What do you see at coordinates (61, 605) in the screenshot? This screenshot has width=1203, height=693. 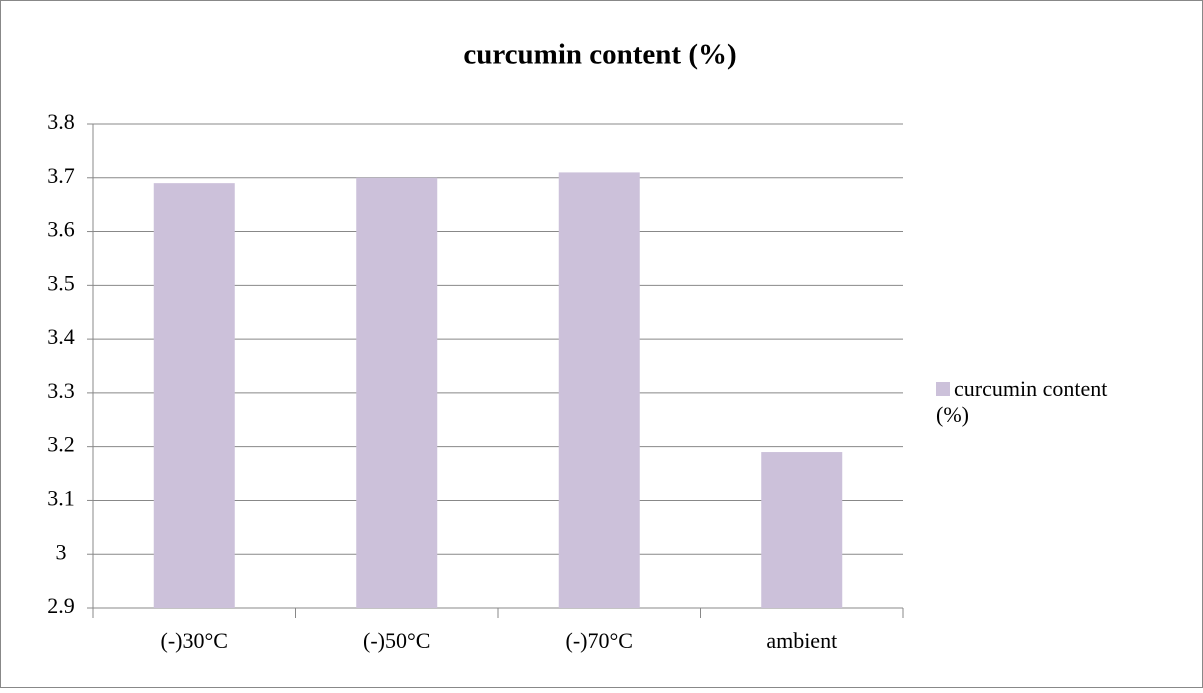 I see `y-tick-label: 2.9` at bounding box center [61, 605].